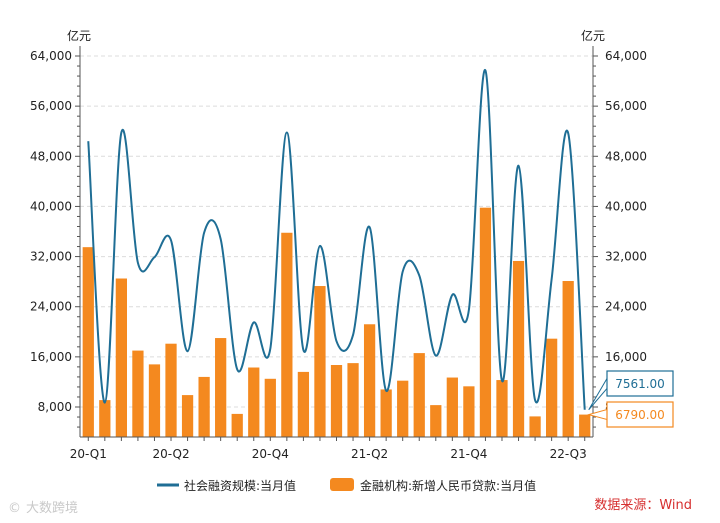 This screenshot has width=720, height=523. I want to click on callout-pointer, so click(597, 414).